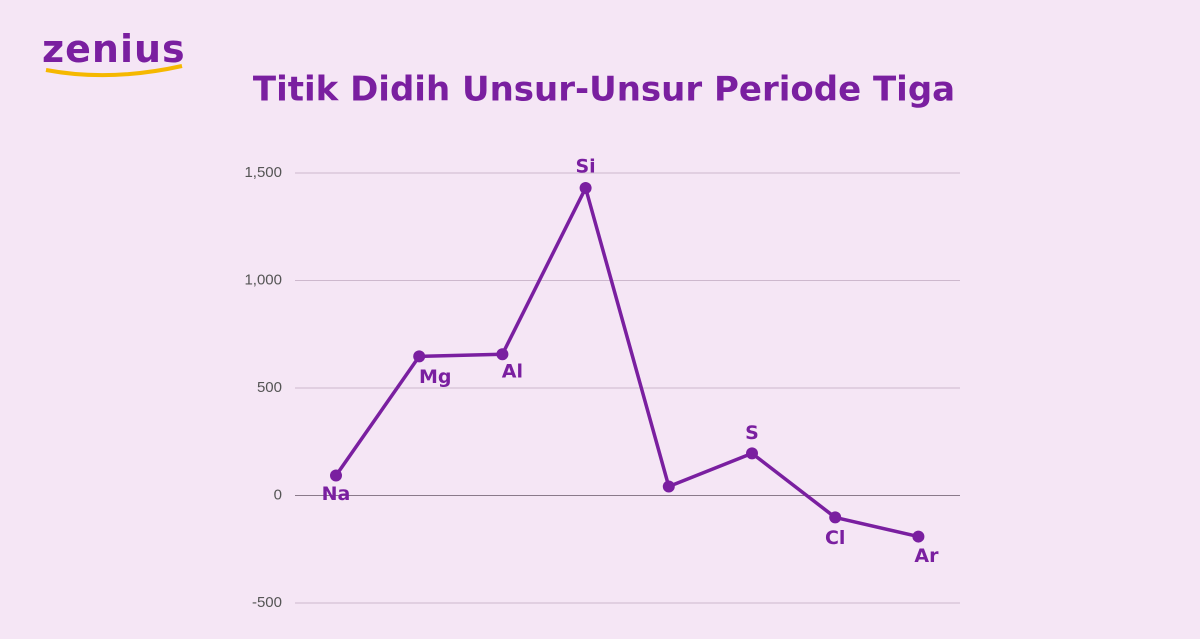  Describe the element at coordinates (336, 494) in the screenshot. I see `point-label: Na` at that location.